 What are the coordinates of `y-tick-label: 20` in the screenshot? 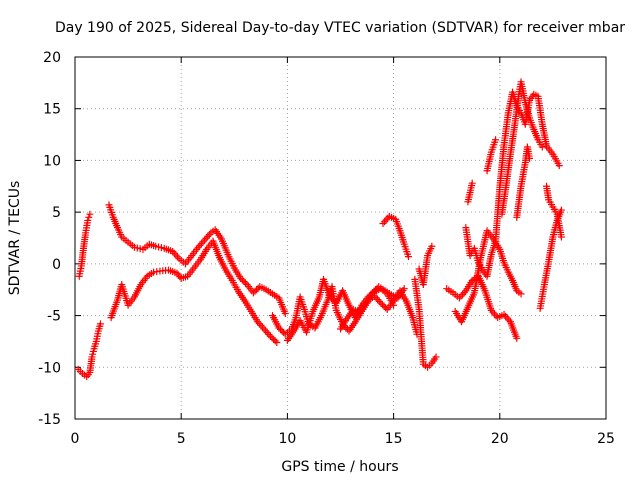 It's located at (52, 58).